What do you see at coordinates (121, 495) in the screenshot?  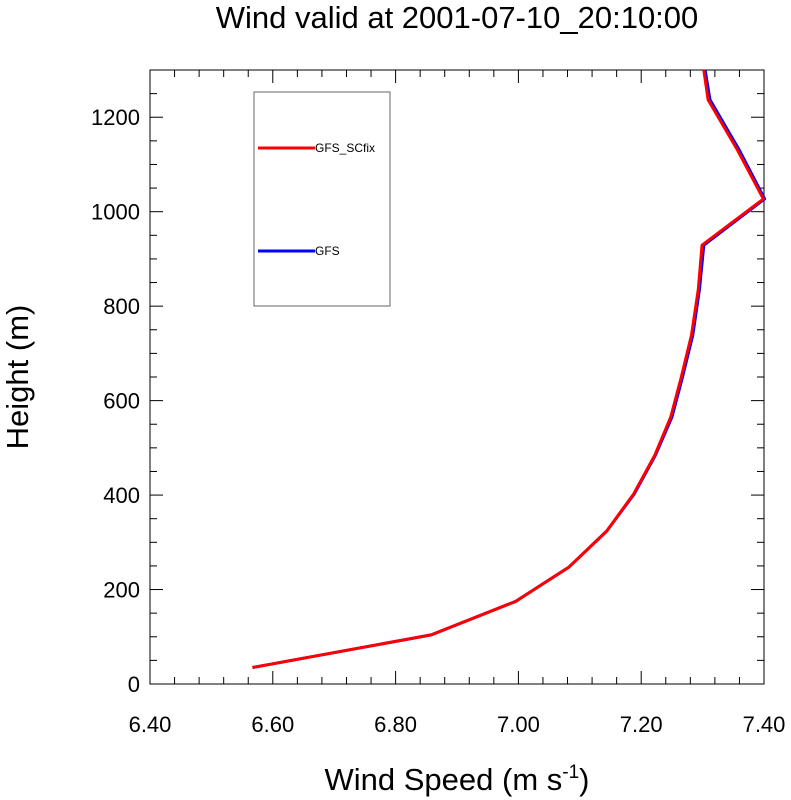 I see `y-tick-label: 400` at bounding box center [121, 495].